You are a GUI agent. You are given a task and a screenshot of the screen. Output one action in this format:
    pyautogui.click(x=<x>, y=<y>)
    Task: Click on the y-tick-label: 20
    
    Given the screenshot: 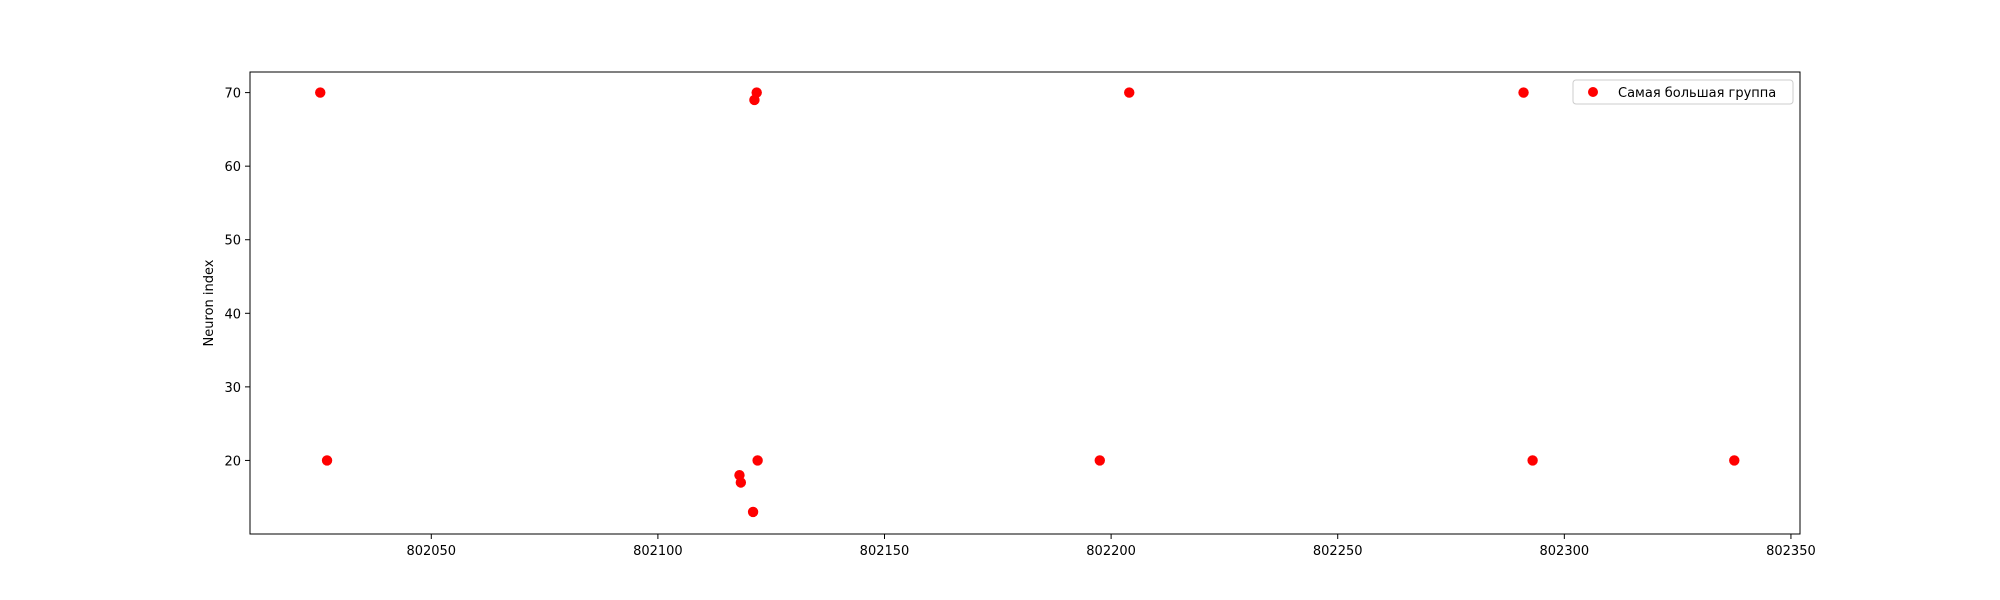 What is the action you would take?
    pyautogui.click(x=232, y=461)
    